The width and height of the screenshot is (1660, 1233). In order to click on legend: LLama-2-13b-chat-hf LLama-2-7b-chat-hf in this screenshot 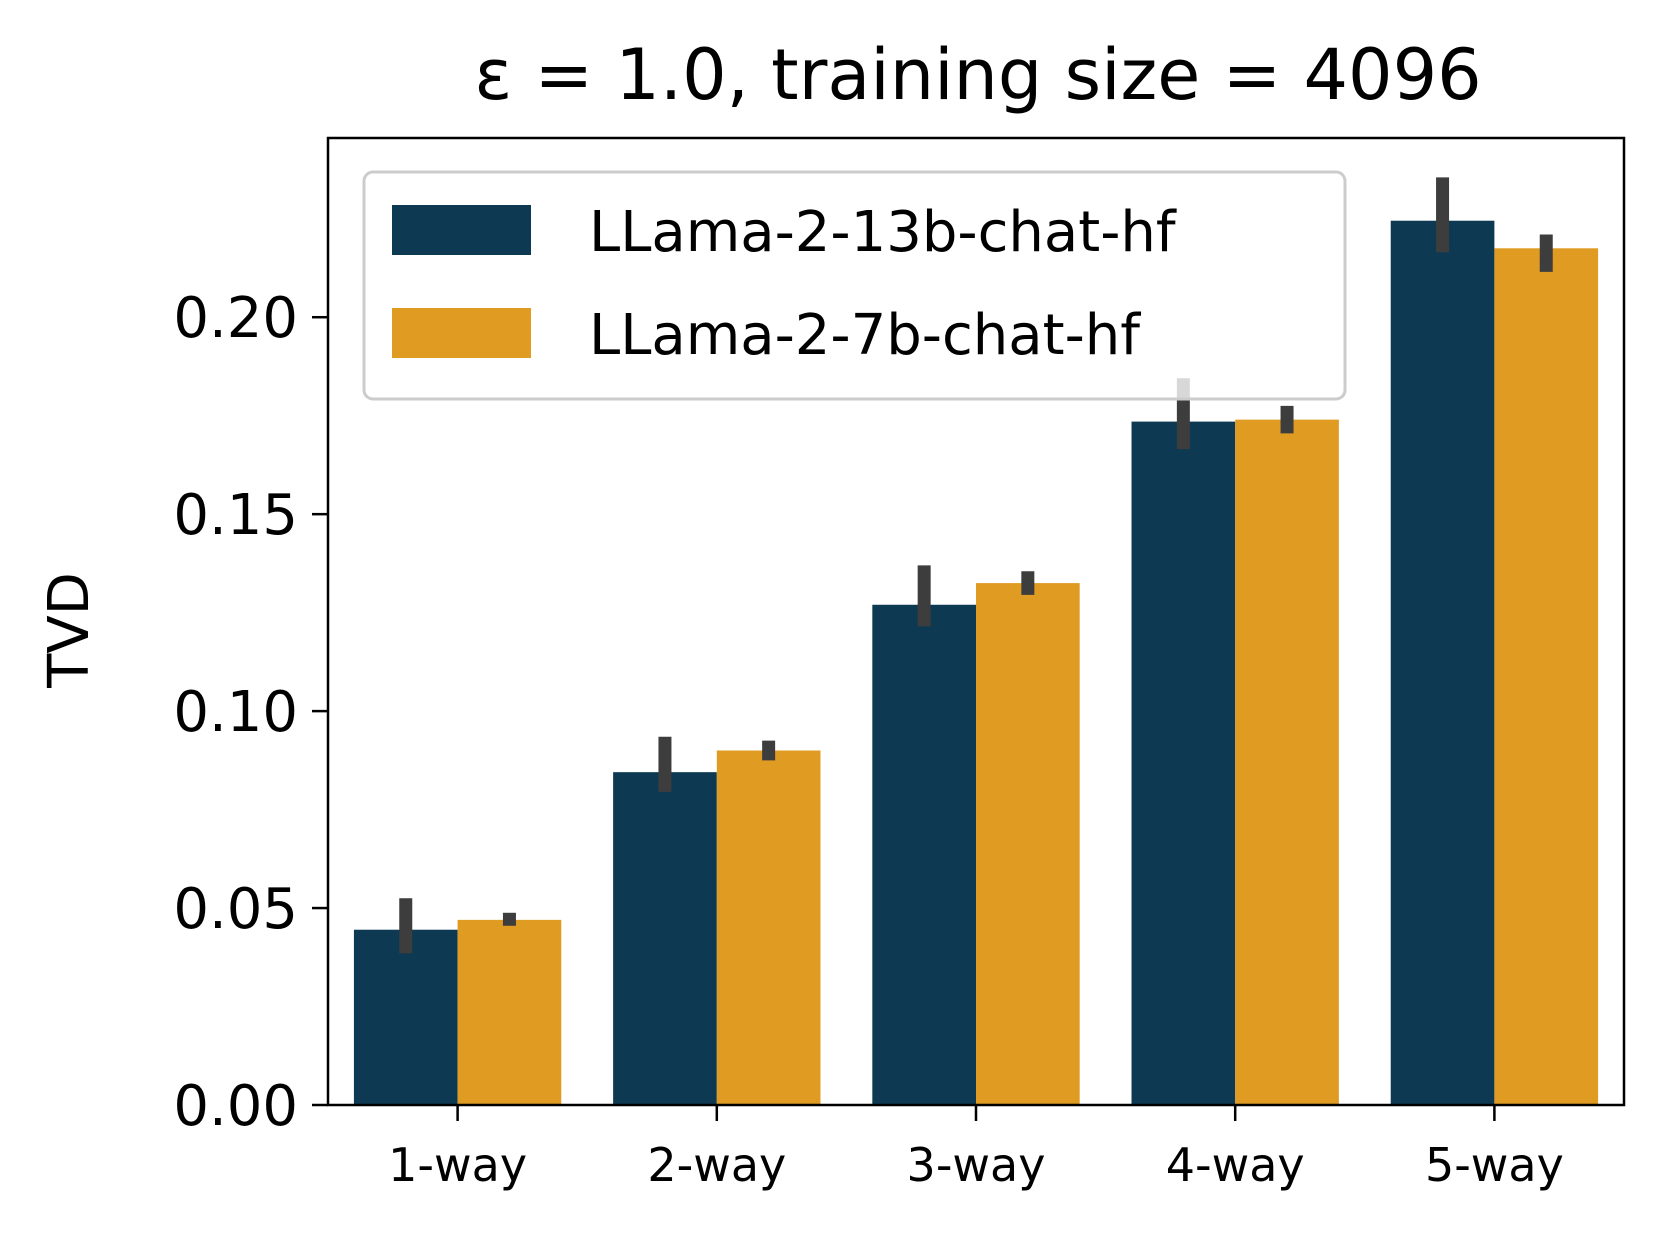, I will do `click(854, 285)`.